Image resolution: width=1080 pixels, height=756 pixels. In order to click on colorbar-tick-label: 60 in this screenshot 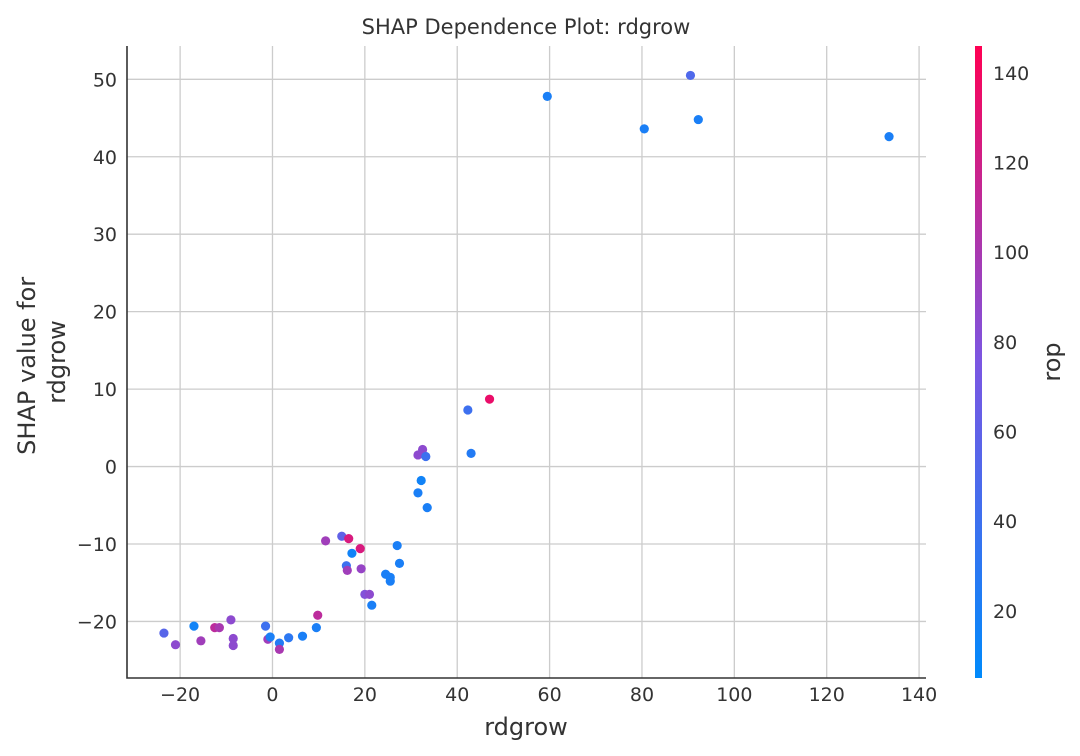, I will do `click(1005, 432)`.